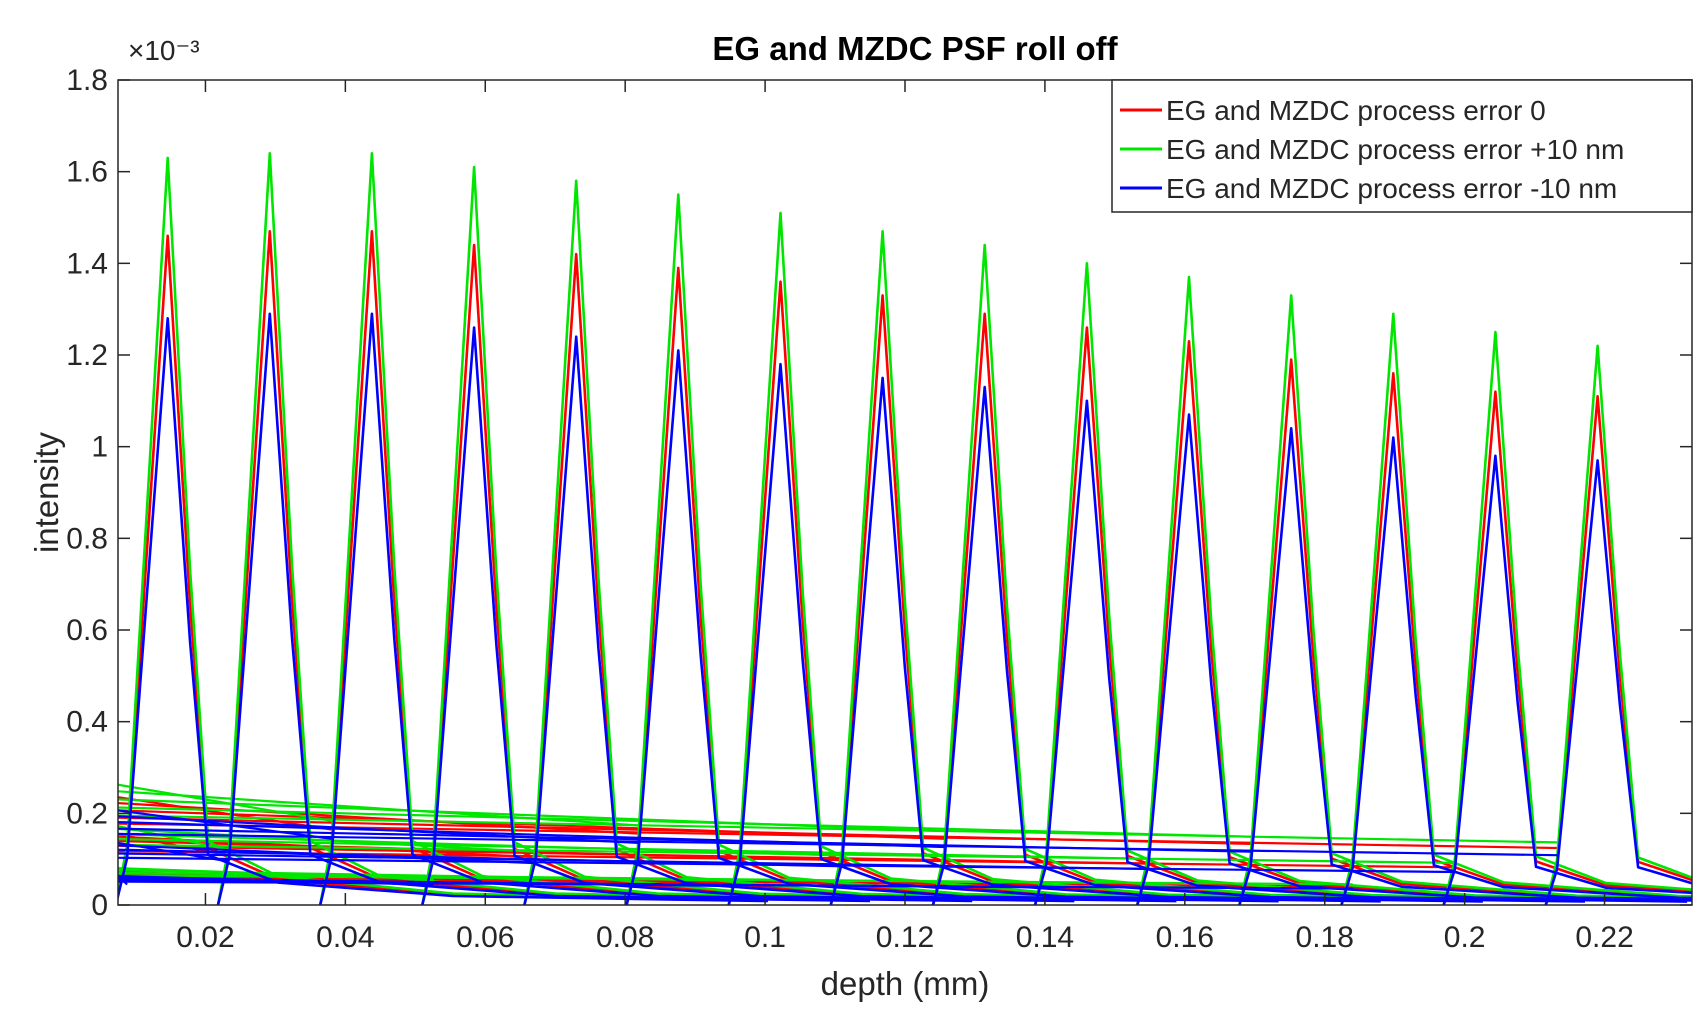 This screenshot has width=1708, height=1018. What do you see at coordinates (1604, 937) in the screenshot?
I see `x-tick-label: 0.22` at bounding box center [1604, 937].